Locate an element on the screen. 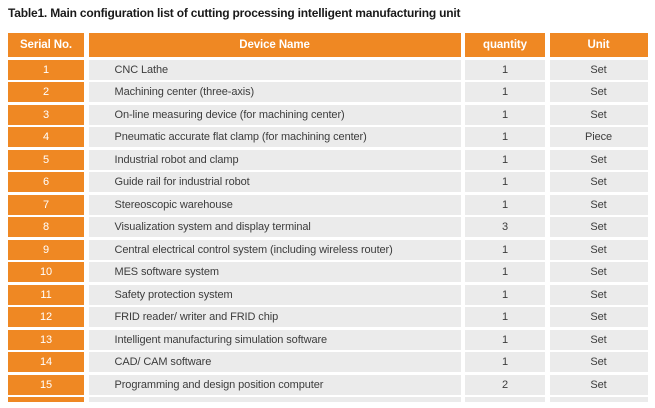 This screenshot has width=655, height=408. cell-quantity is located at coordinates (505, 399).